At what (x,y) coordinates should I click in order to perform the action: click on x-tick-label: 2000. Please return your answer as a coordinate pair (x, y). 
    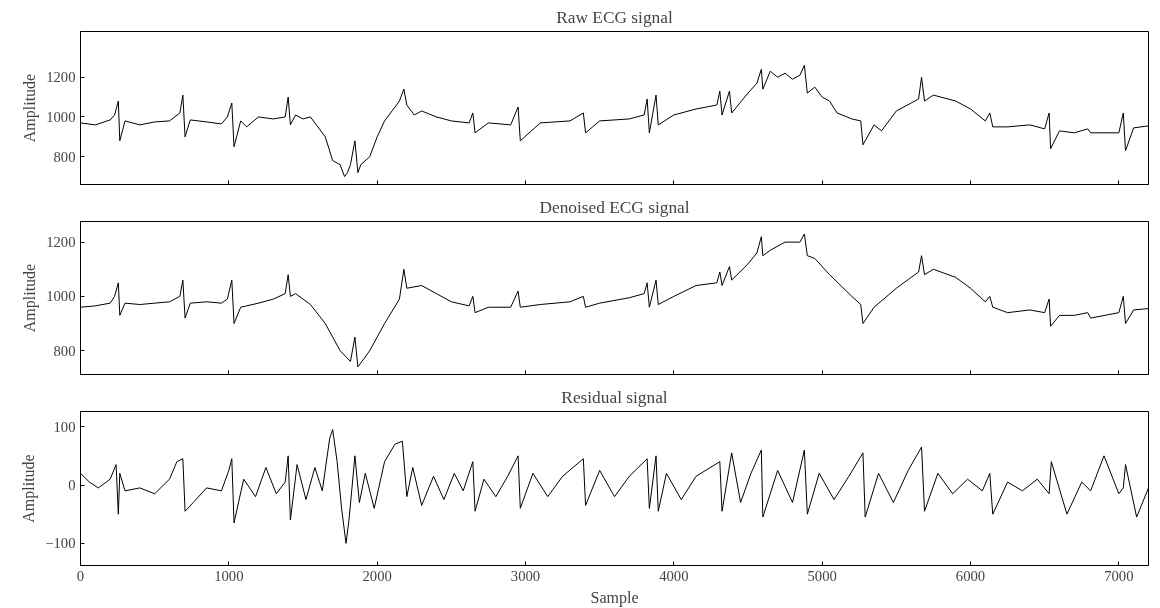
    Looking at the image, I should click on (377, 575).